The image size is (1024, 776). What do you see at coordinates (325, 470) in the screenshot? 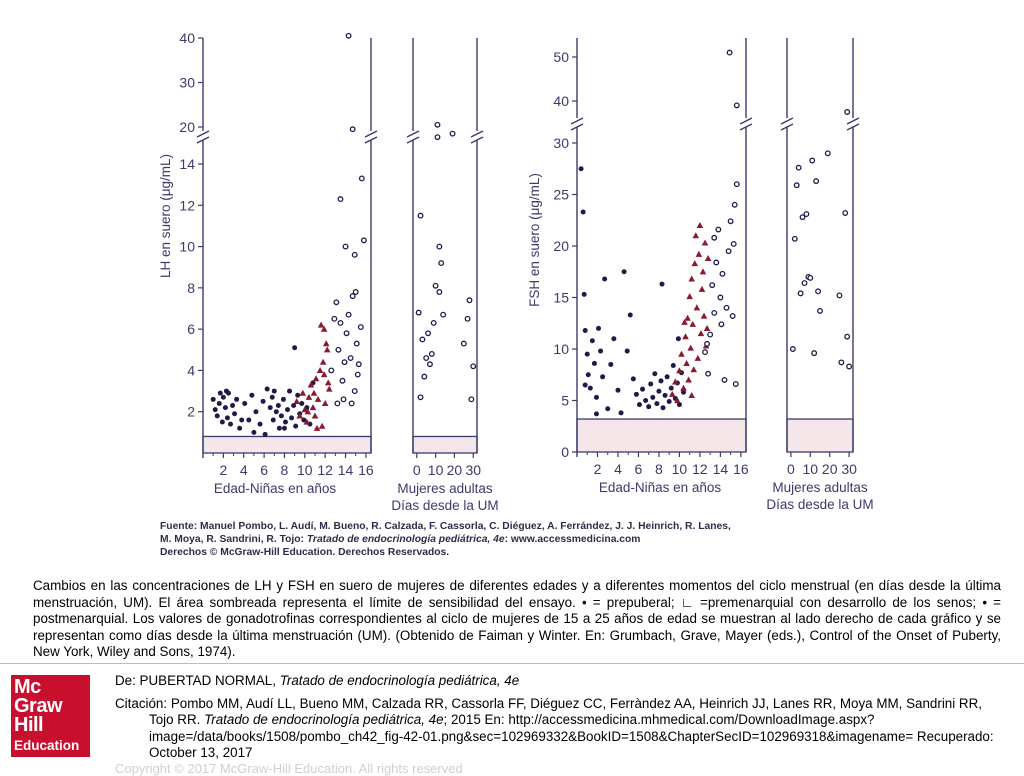
I see `lh-age-x-tick-label: 12` at bounding box center [325, 470].